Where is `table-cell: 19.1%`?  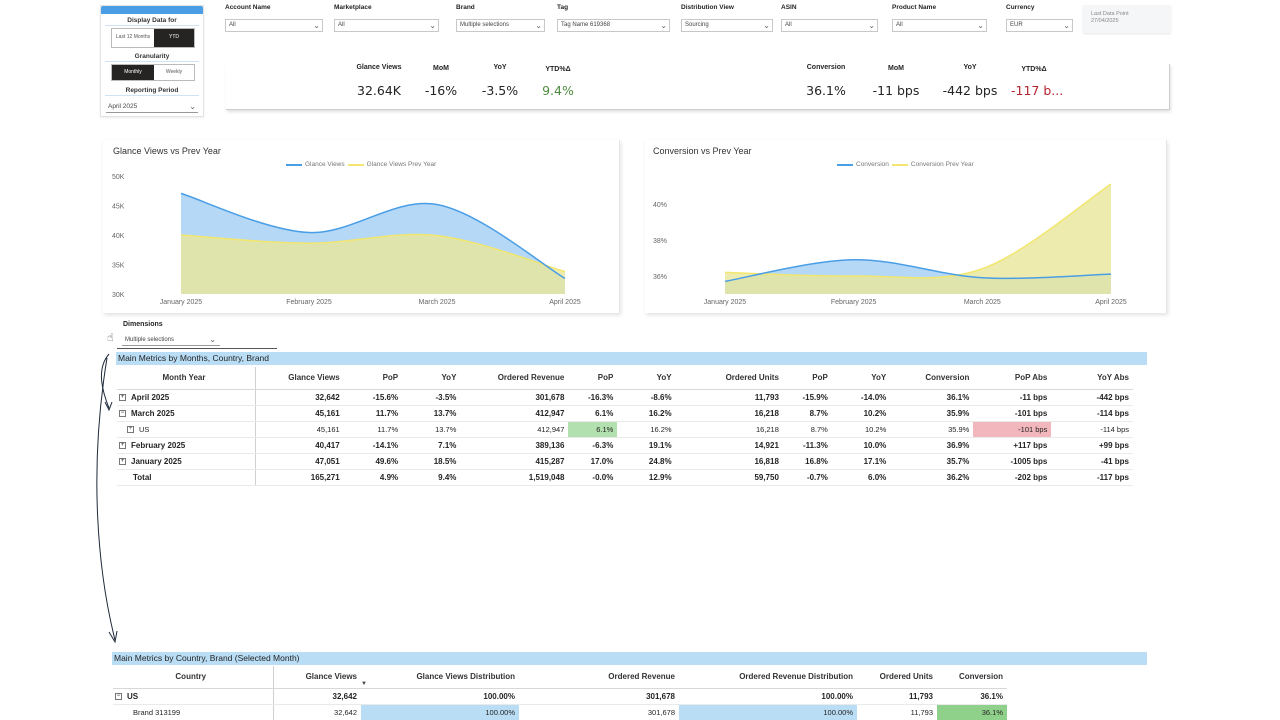
table-cell: 19.1% is located at coordinates (646, 445).